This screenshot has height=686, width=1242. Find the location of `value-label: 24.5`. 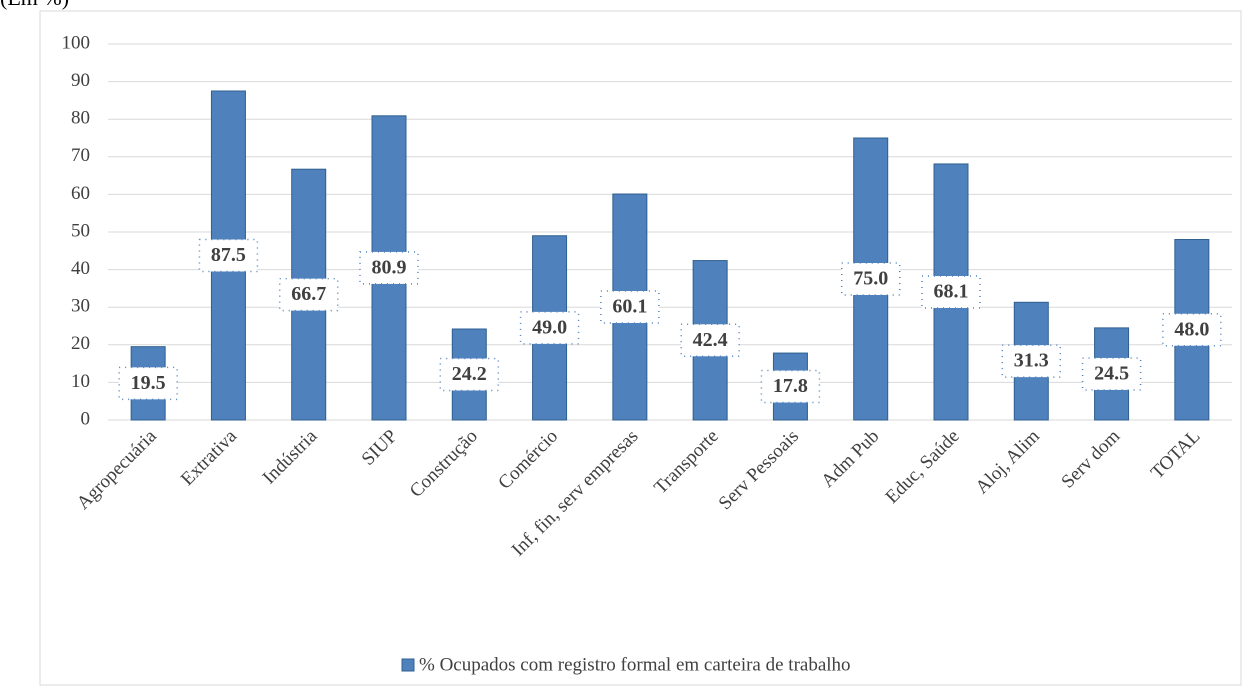

value-label: 24.5 is located at coordinates (1111, 374).